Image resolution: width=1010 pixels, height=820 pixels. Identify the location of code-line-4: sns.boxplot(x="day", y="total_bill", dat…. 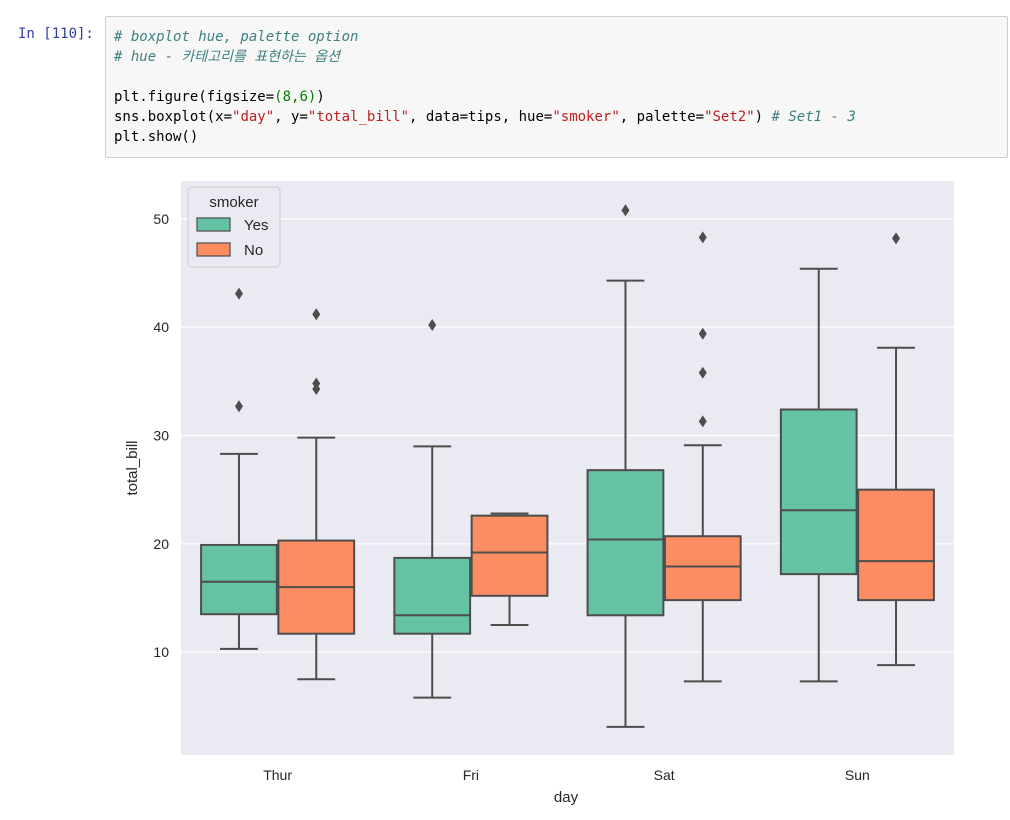
(560, 117).